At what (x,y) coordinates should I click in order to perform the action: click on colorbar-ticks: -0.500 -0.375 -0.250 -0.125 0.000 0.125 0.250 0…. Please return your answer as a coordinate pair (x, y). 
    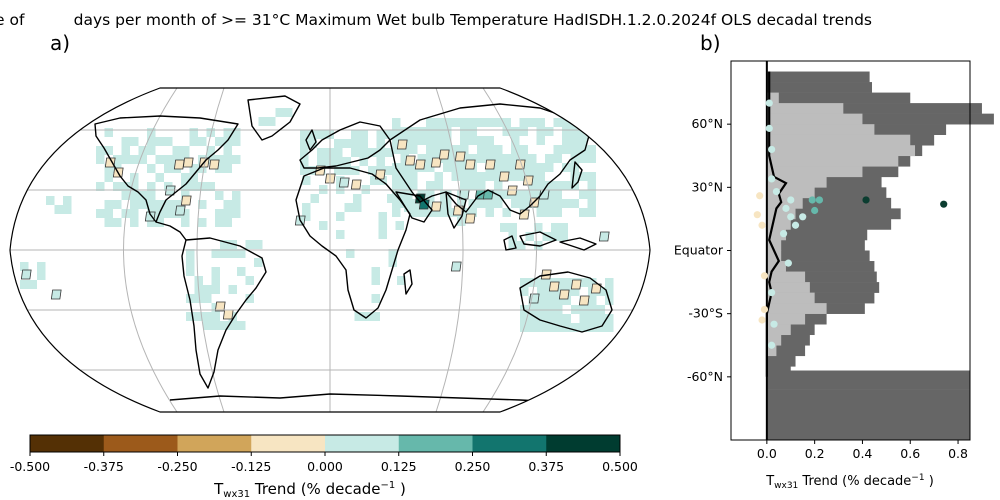
    Looking at the image, I should click on (324, 463).